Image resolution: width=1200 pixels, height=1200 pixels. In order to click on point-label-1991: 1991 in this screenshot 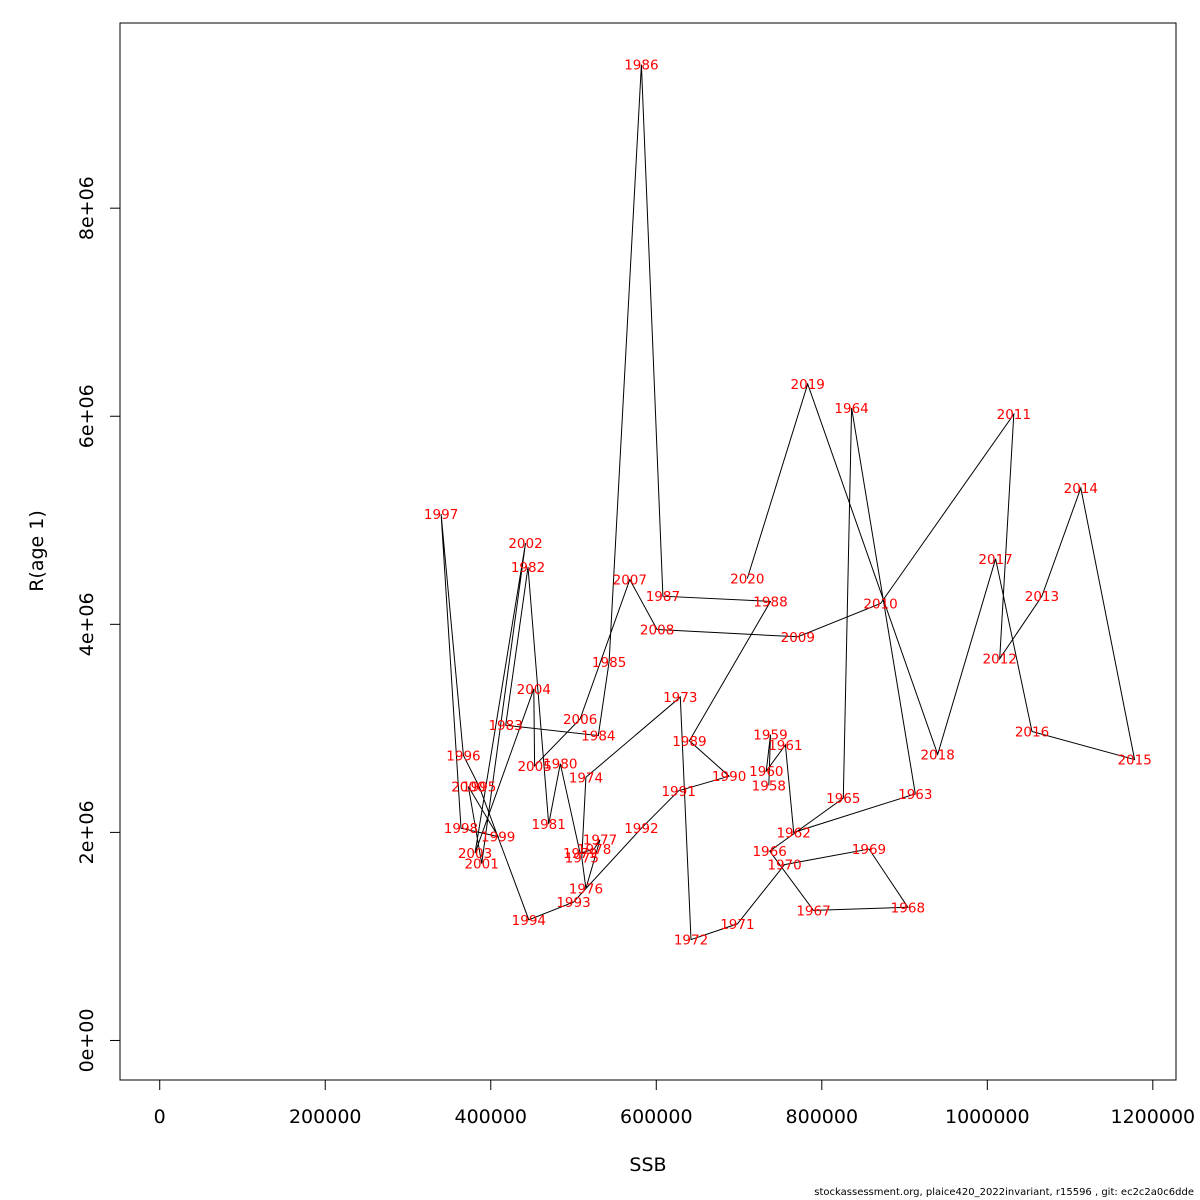, I will do `click(678, 792)`.